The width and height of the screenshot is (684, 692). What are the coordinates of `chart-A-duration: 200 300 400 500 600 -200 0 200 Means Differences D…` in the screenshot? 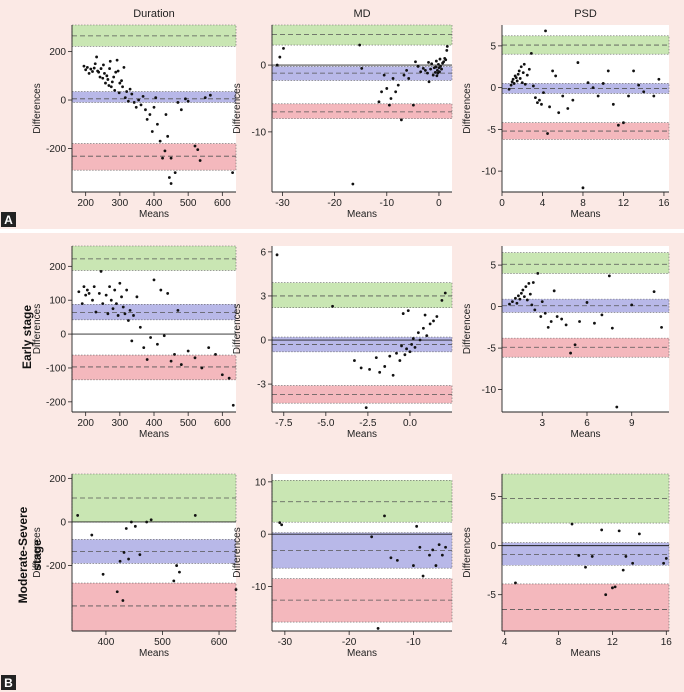 It's located at (134, 114).